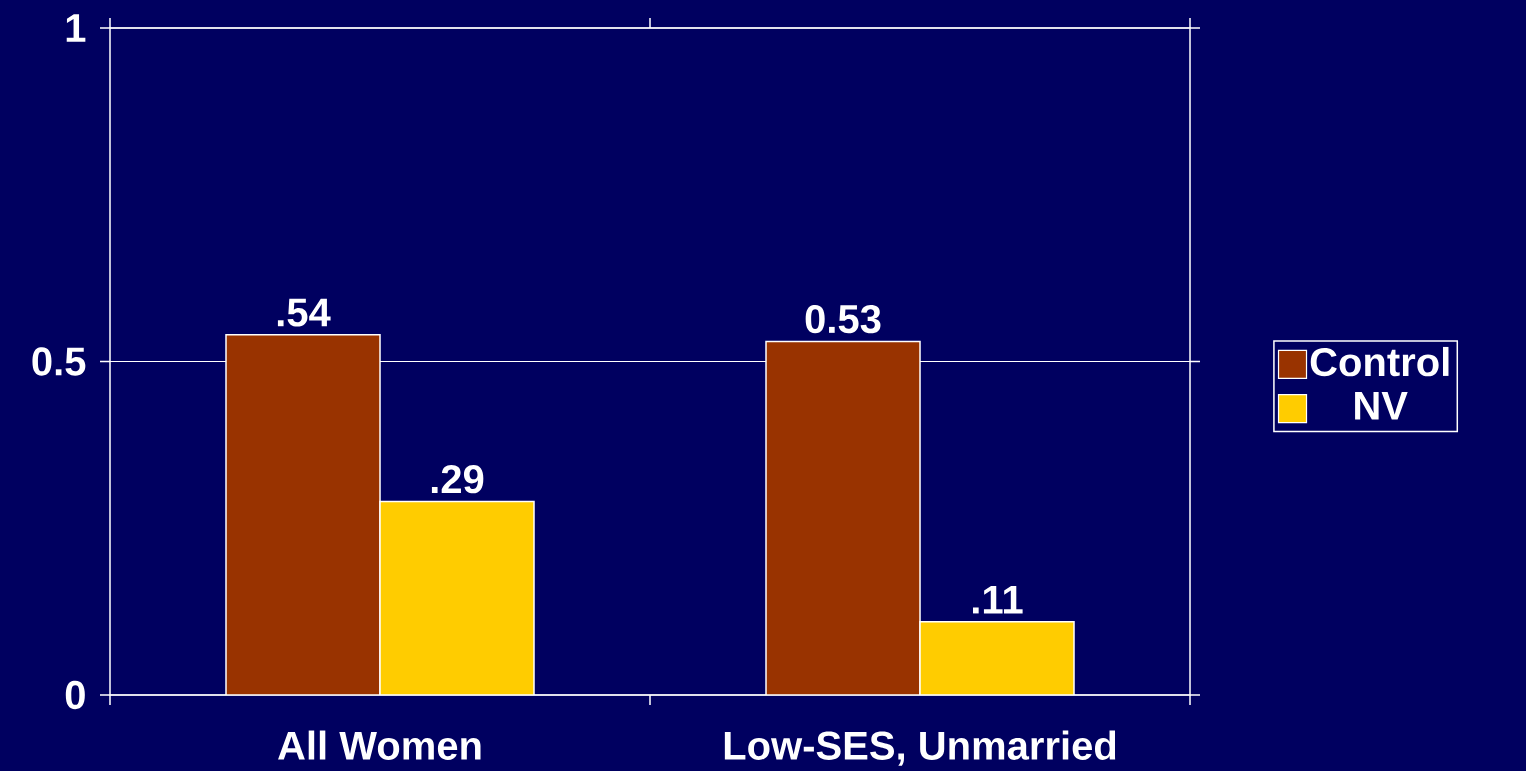  What do you see at coordinates (998, 599) in the screenshot?
I see `data-label: .11` at bounding box center [998, 599].